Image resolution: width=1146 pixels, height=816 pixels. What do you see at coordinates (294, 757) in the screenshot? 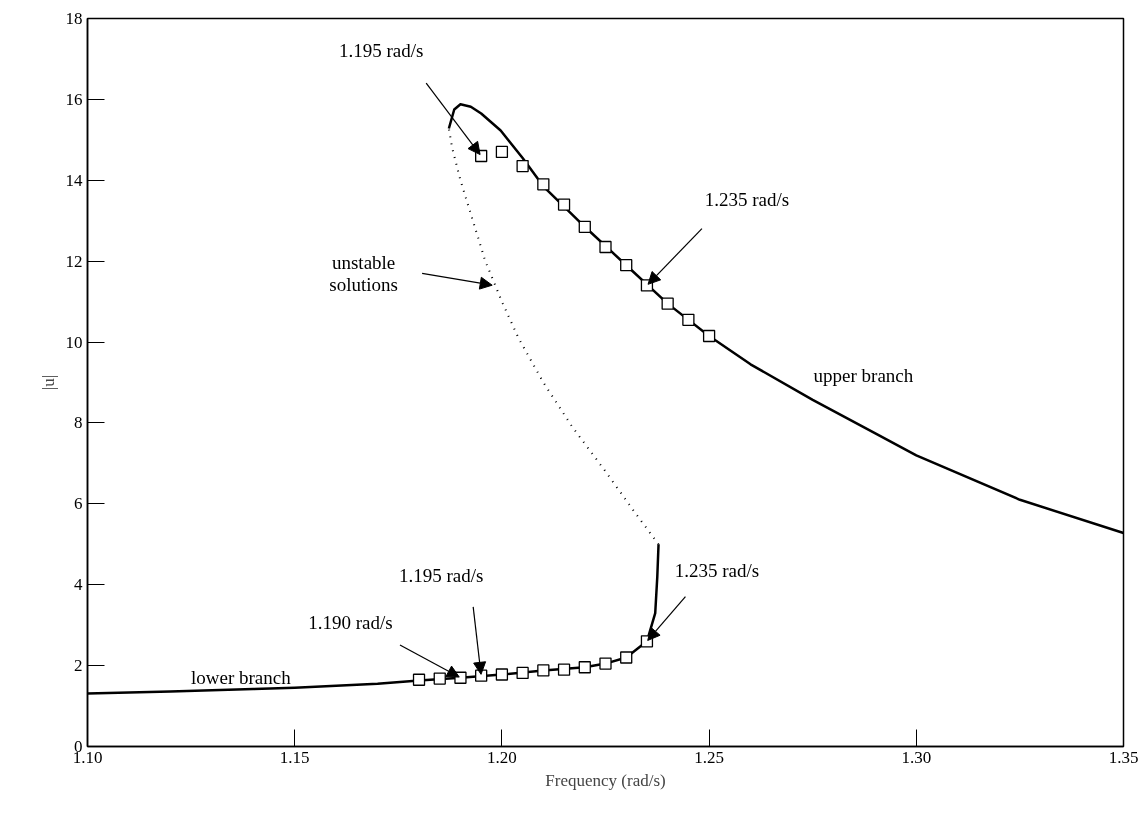
I see `x-tick-label: 1.15` at bounding box center [294, 757].